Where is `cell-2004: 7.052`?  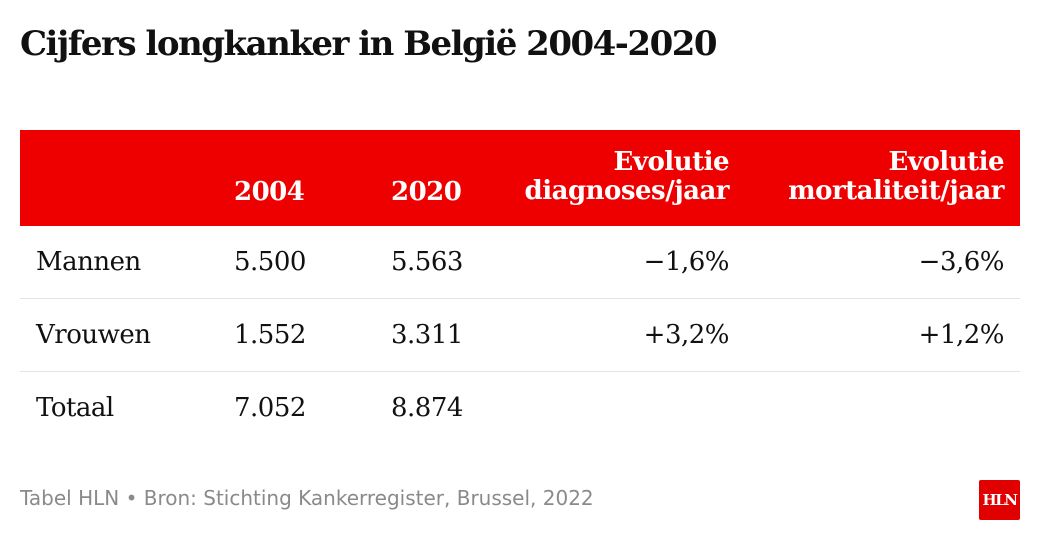
cell-2004: 7.052 is located at coordinates (270, 408).